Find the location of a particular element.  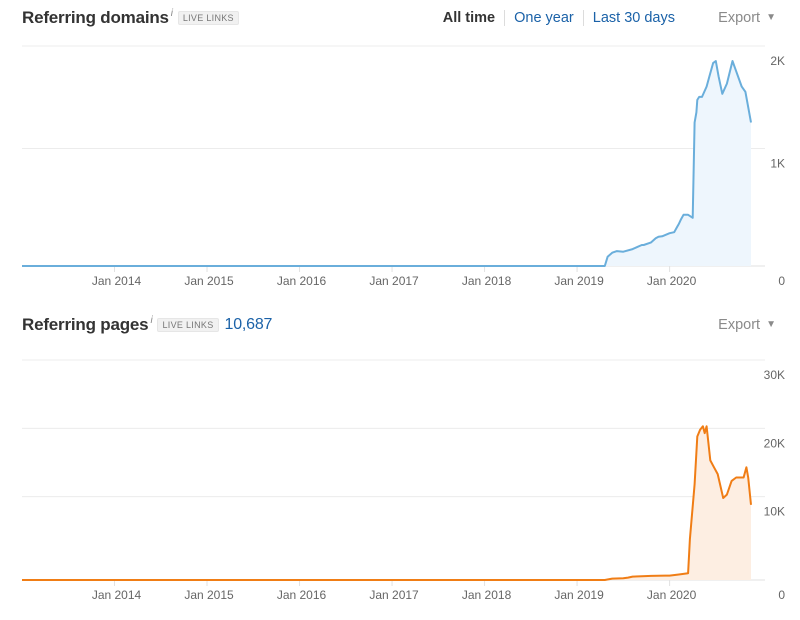

referring-domains-title-group: Referring domains i LIVE LINKS is located at coordinates (130, 18).